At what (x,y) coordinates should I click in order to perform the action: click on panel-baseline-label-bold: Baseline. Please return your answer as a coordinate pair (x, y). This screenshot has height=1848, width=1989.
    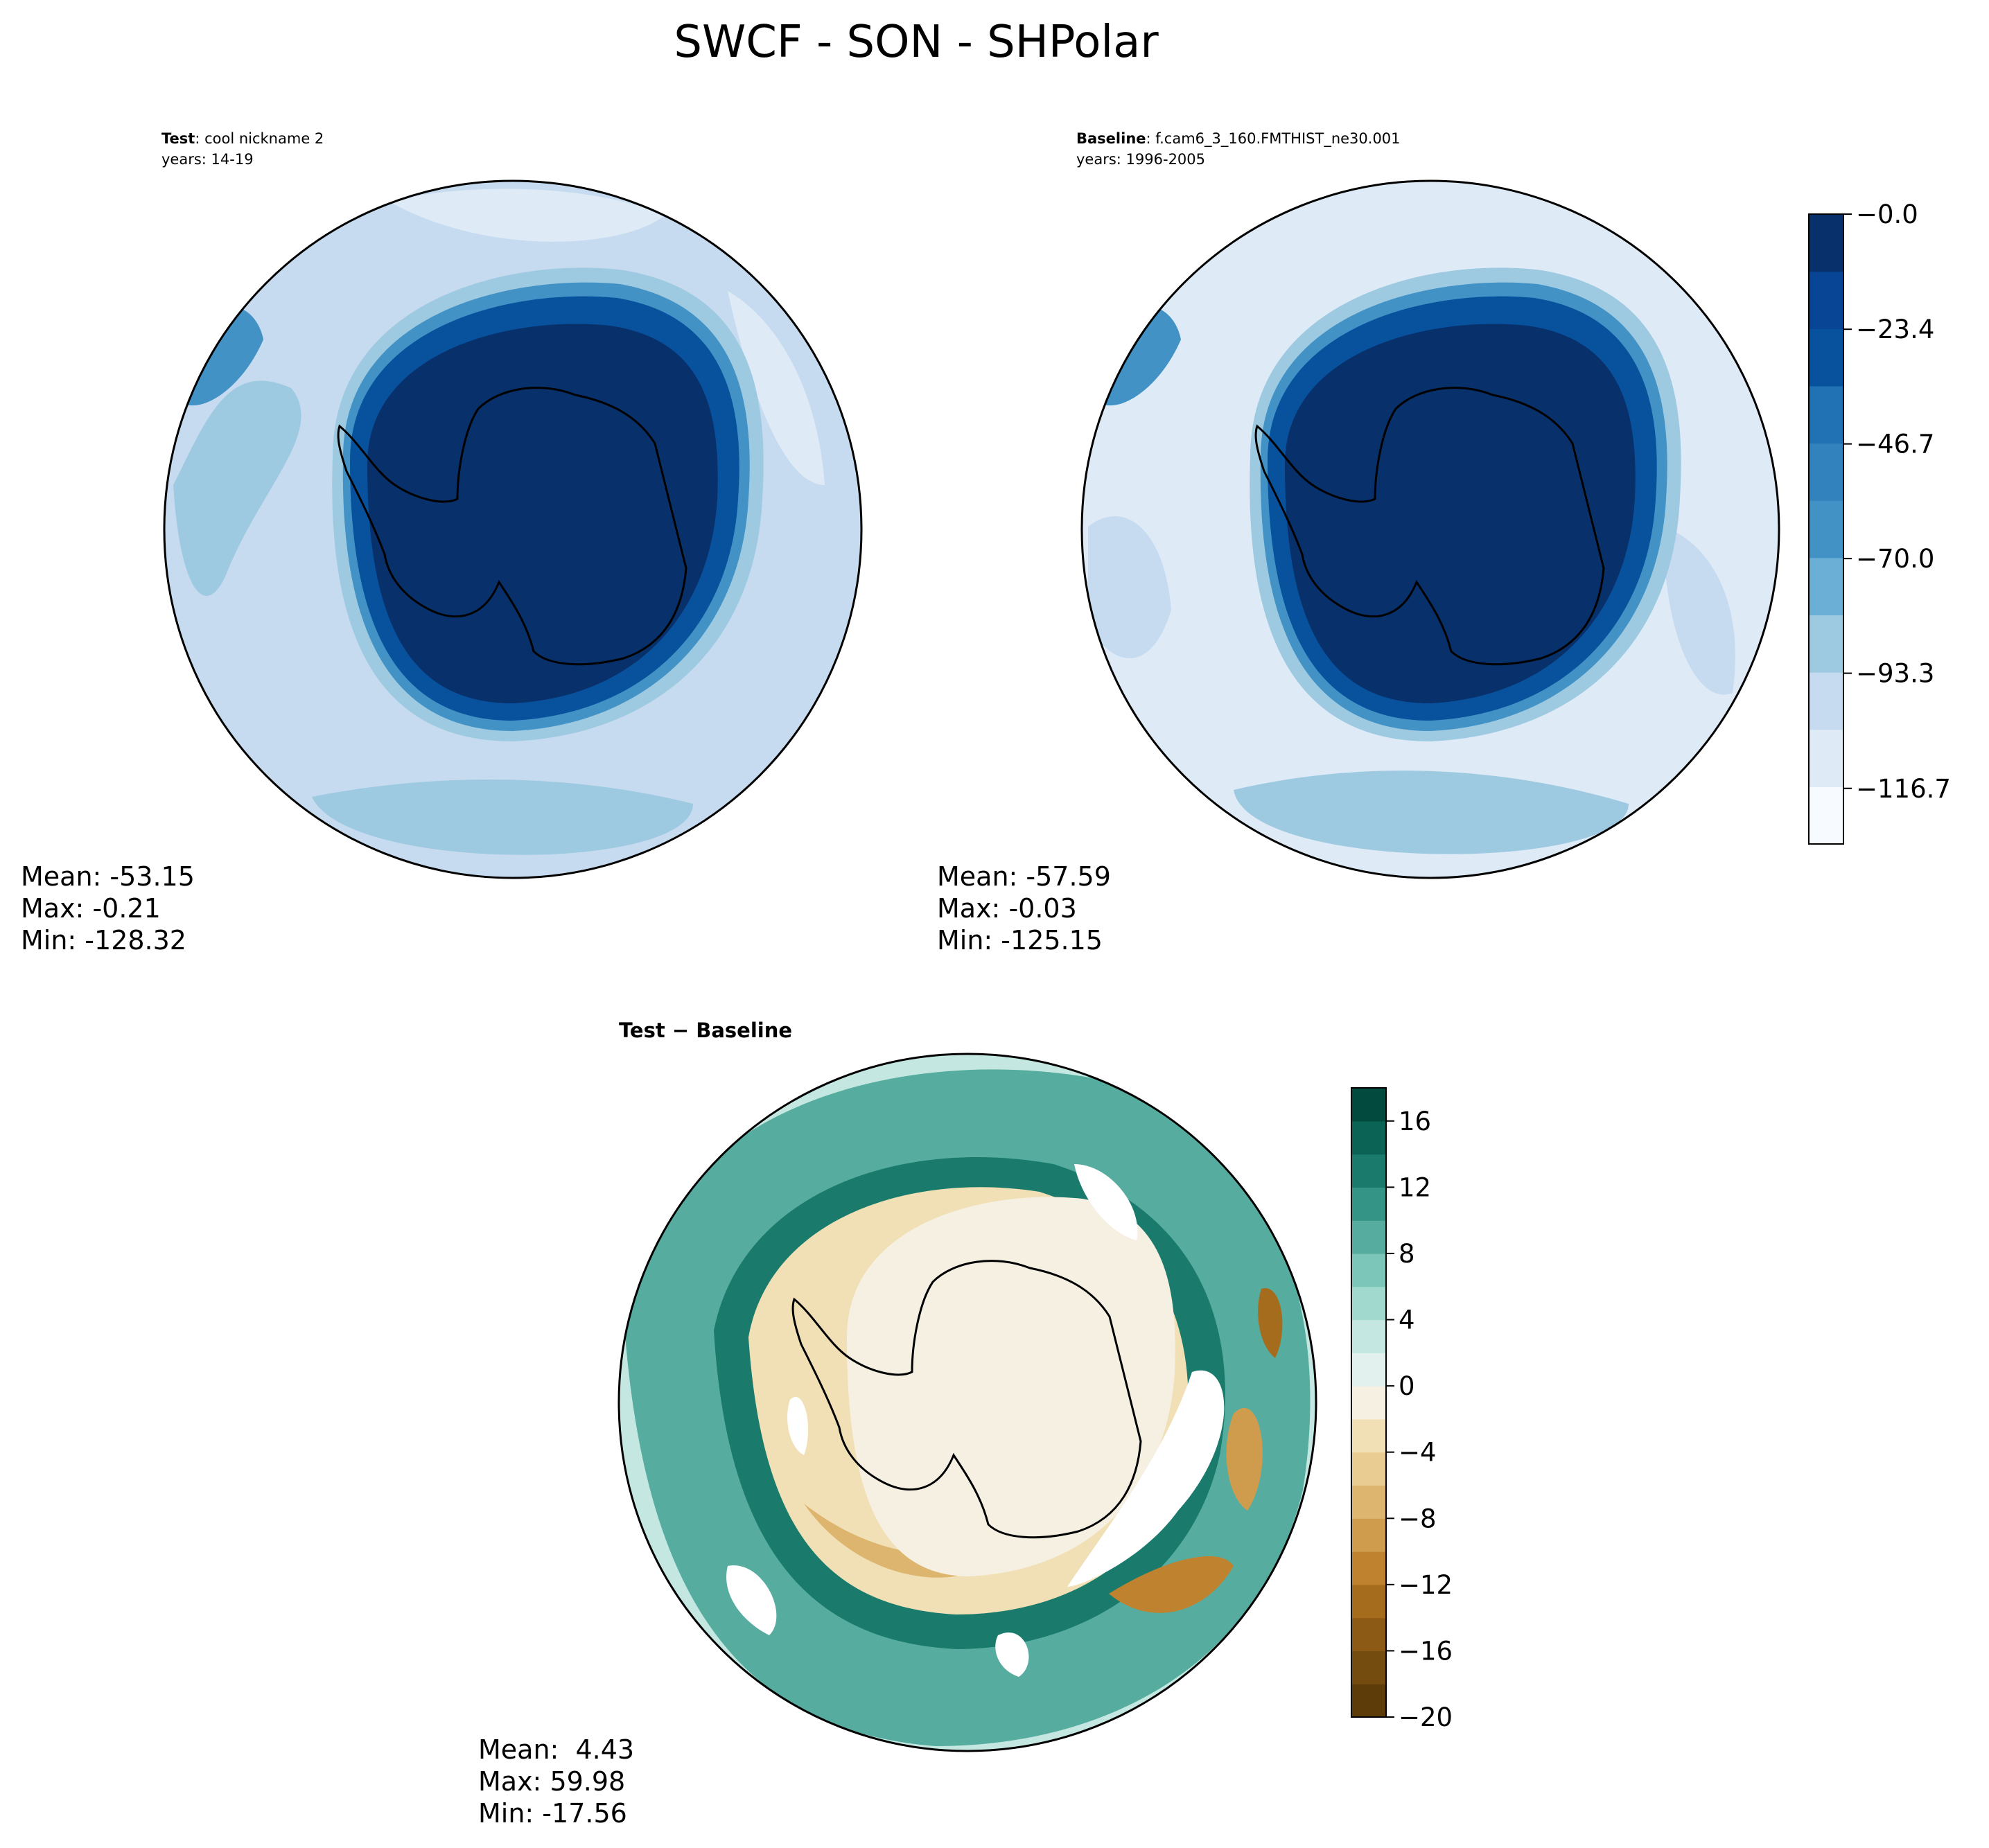
    Looking at the image, I should click on (1111, 138).